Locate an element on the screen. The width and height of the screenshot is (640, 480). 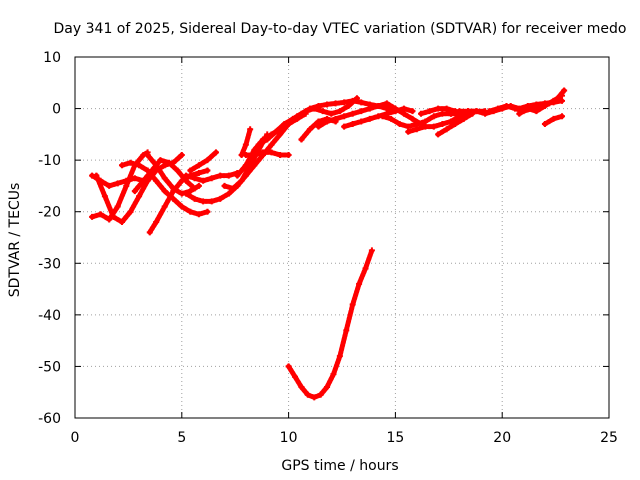
x-tick-label: 15 is located at coordinates (395, 438).